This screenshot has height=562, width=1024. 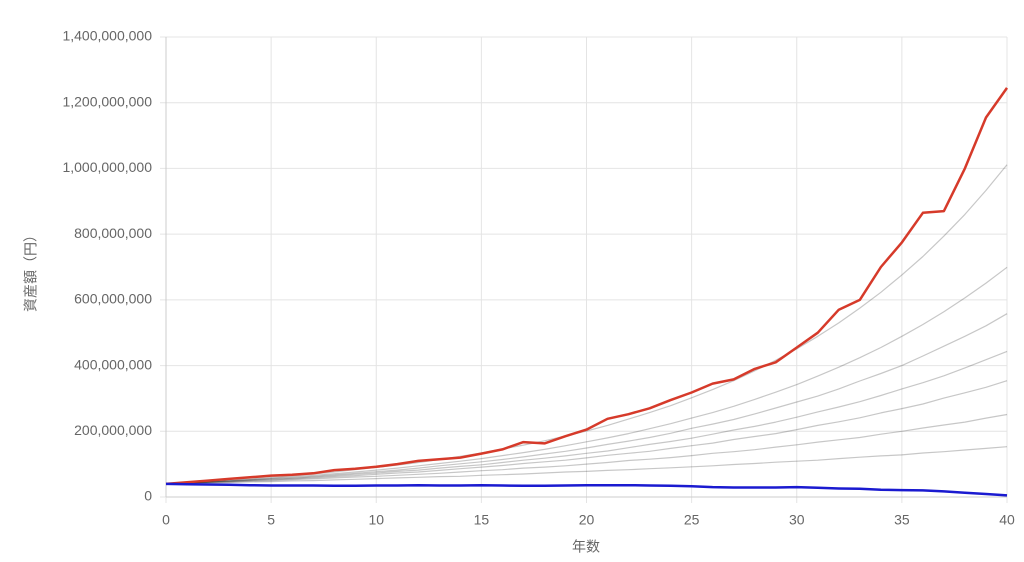 I want to click on x-axis-label: 年数, so click(x=586, y=547).